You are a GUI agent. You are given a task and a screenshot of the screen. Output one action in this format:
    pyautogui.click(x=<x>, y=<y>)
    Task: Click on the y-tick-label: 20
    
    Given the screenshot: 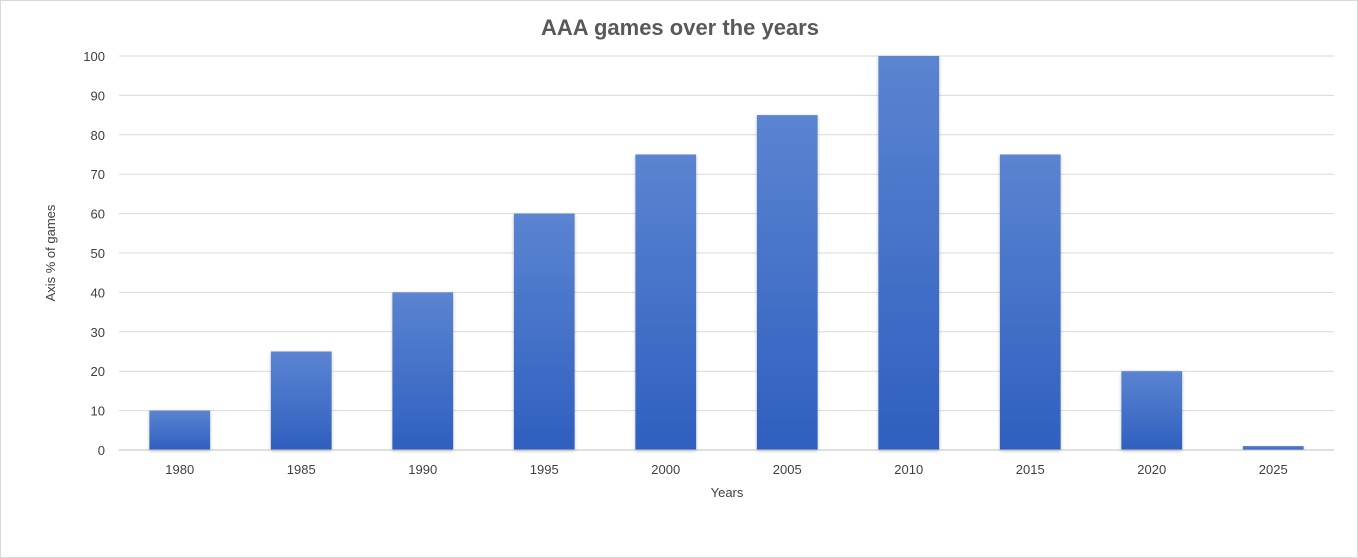 What is the action you would take?
    pyautogui.click(x=98, y=371)
    